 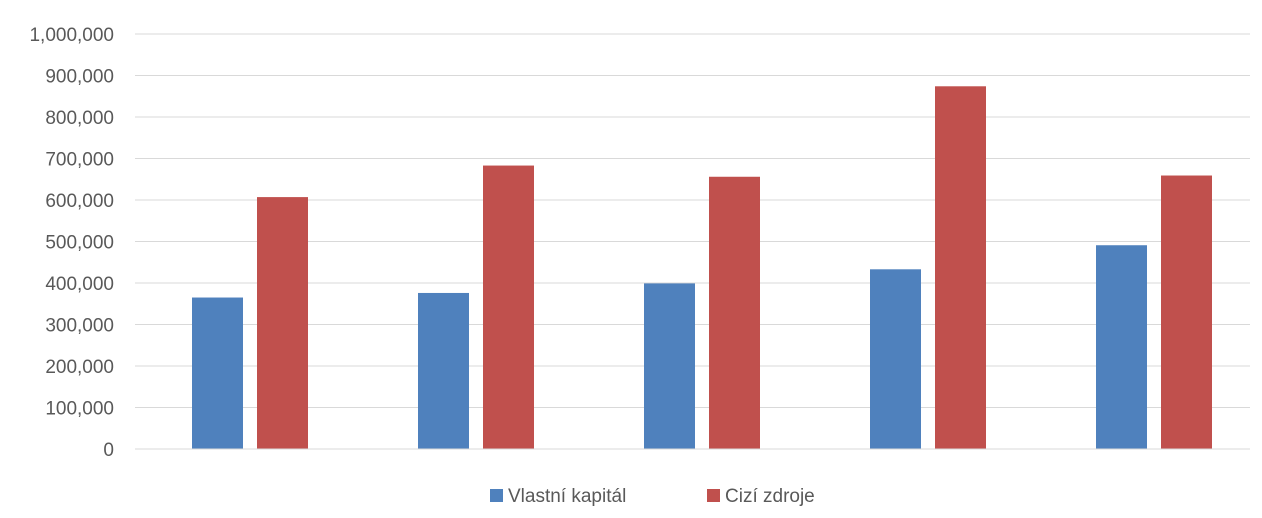 What do you see at coordinates (79, 118) in the screenshot?
I see `y-tick-label: 800,000` at bounding box center [79, 118].